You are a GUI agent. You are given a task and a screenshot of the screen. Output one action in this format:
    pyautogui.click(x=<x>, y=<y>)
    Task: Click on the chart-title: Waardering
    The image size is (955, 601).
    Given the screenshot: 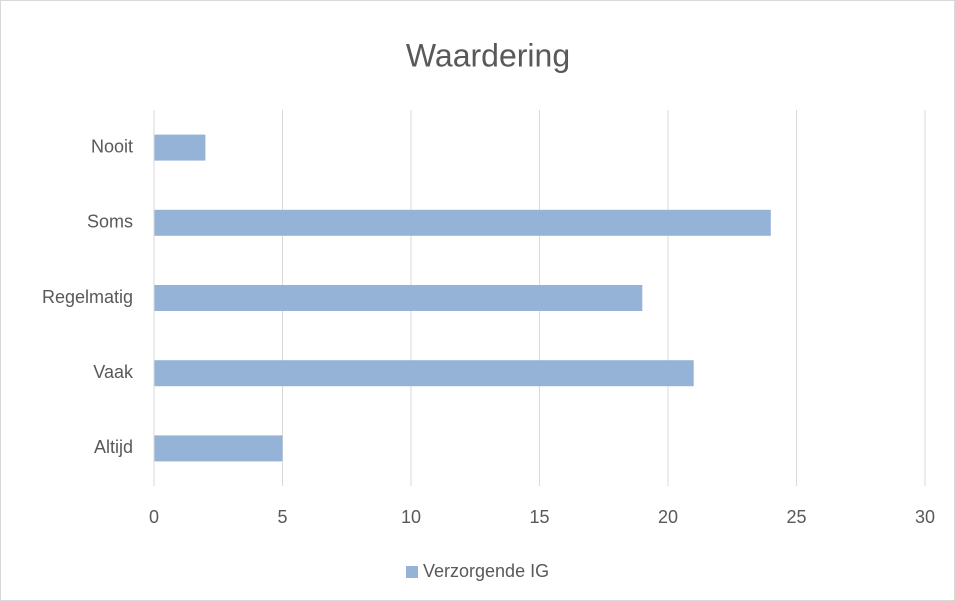 What is the action you would take?
    pyautogui.click(x=488, y=55)
    